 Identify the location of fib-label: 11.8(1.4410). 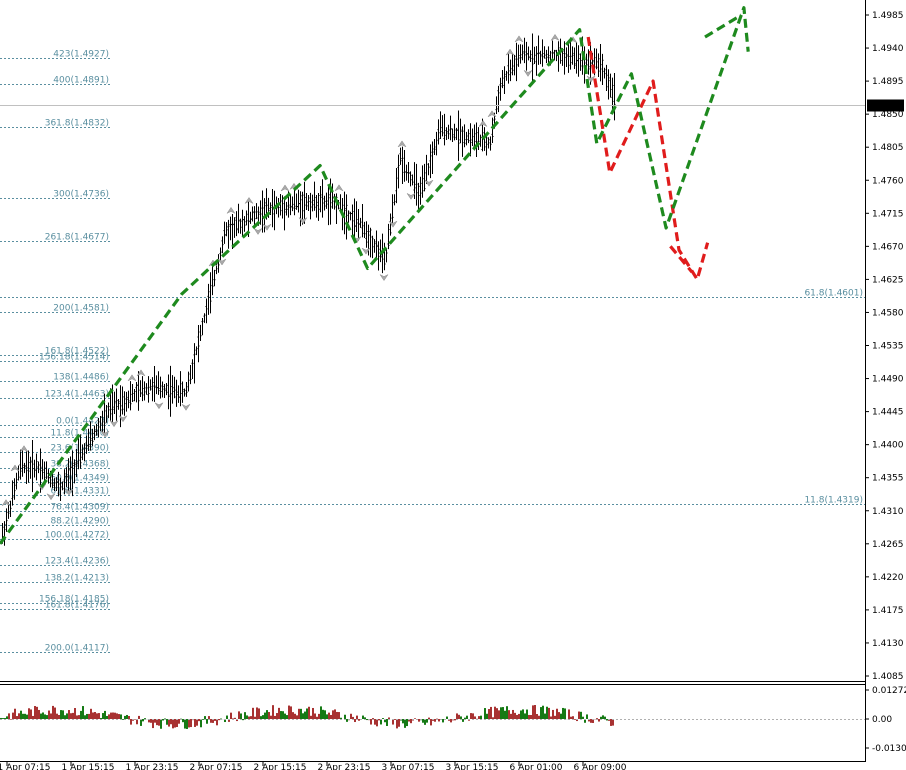
(79, 434).